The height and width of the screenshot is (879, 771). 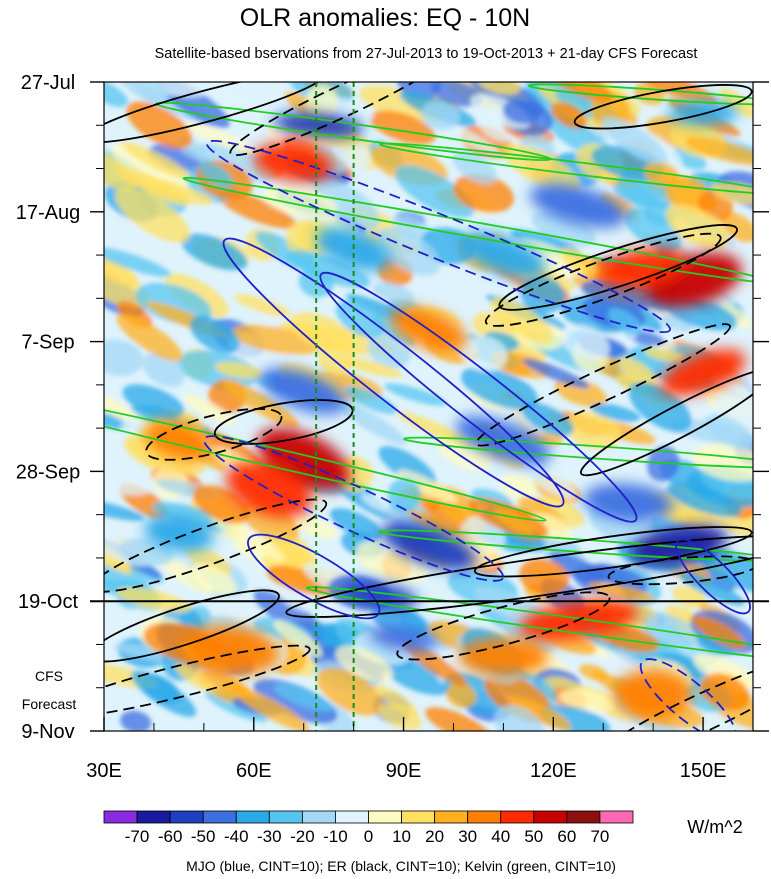 I want to click on y-tick-label: 7-Sep, so click(x=47, y=343).